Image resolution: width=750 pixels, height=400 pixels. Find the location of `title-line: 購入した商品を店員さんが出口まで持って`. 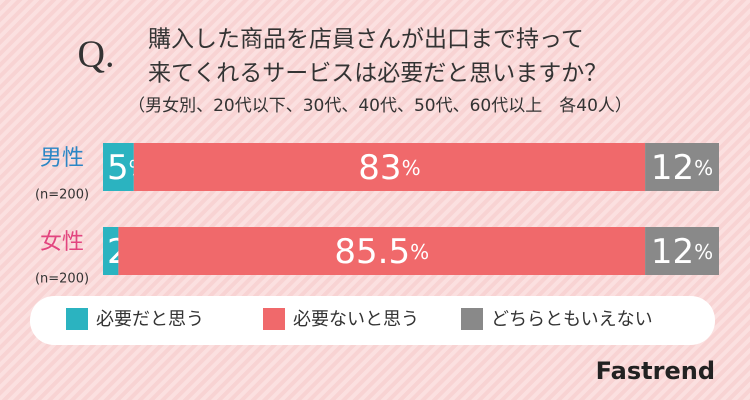

title-line: 購入した商品を店員さんが出口まで持って is located at coordinates (366, 40).